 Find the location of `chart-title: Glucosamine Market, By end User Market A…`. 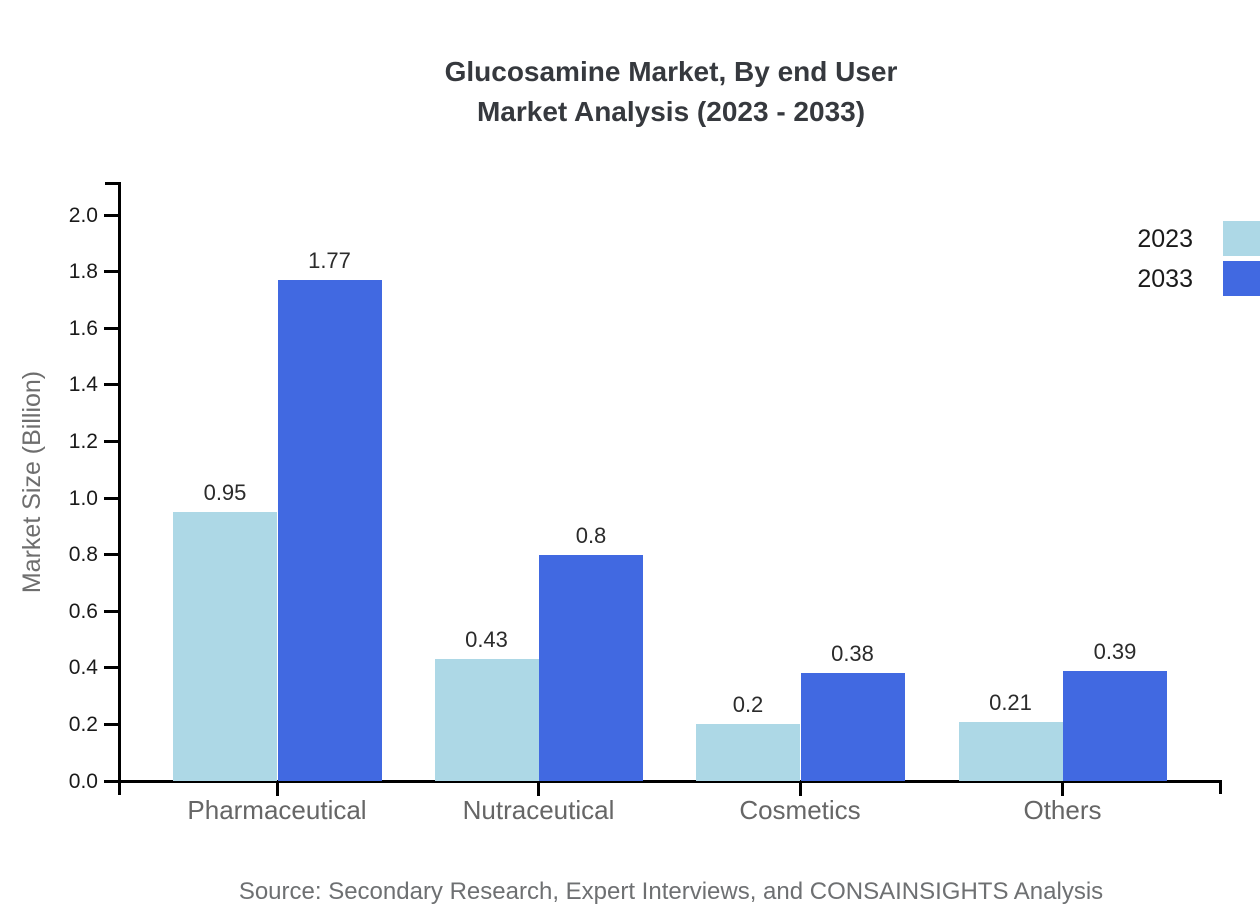

chart-title: Glucosamine Market, By end User Market A… is located at coordinates (671, 92).